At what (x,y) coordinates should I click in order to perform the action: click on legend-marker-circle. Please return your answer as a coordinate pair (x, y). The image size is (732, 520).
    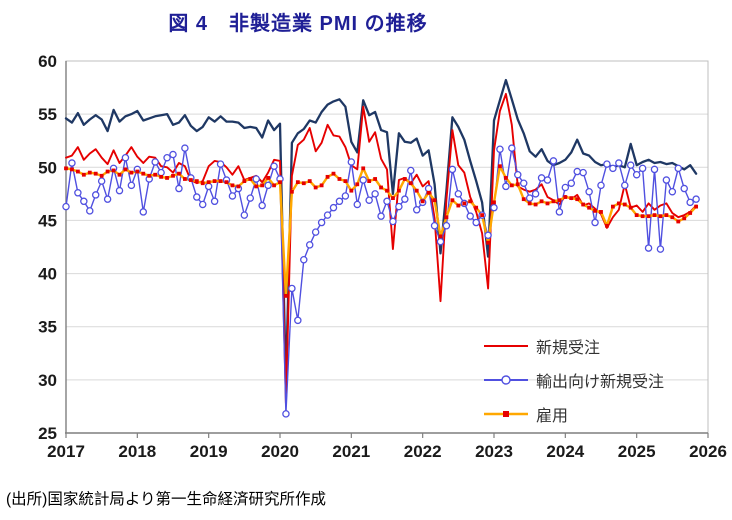
    Looking at the image, I should click on (506, 380).